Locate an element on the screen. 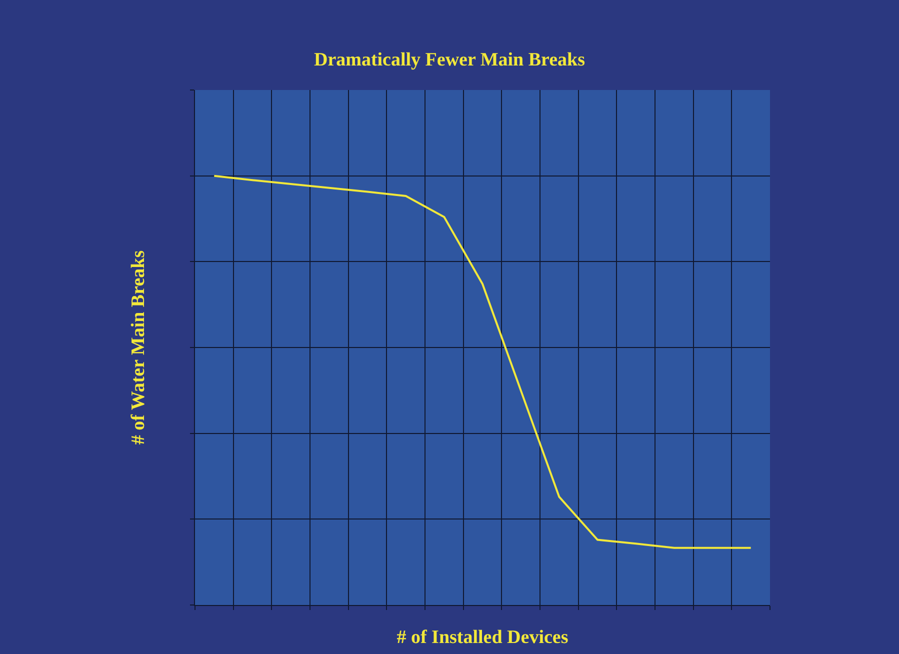  x-axis-title: # of Installed Devices is located at coordinates (482, 637).